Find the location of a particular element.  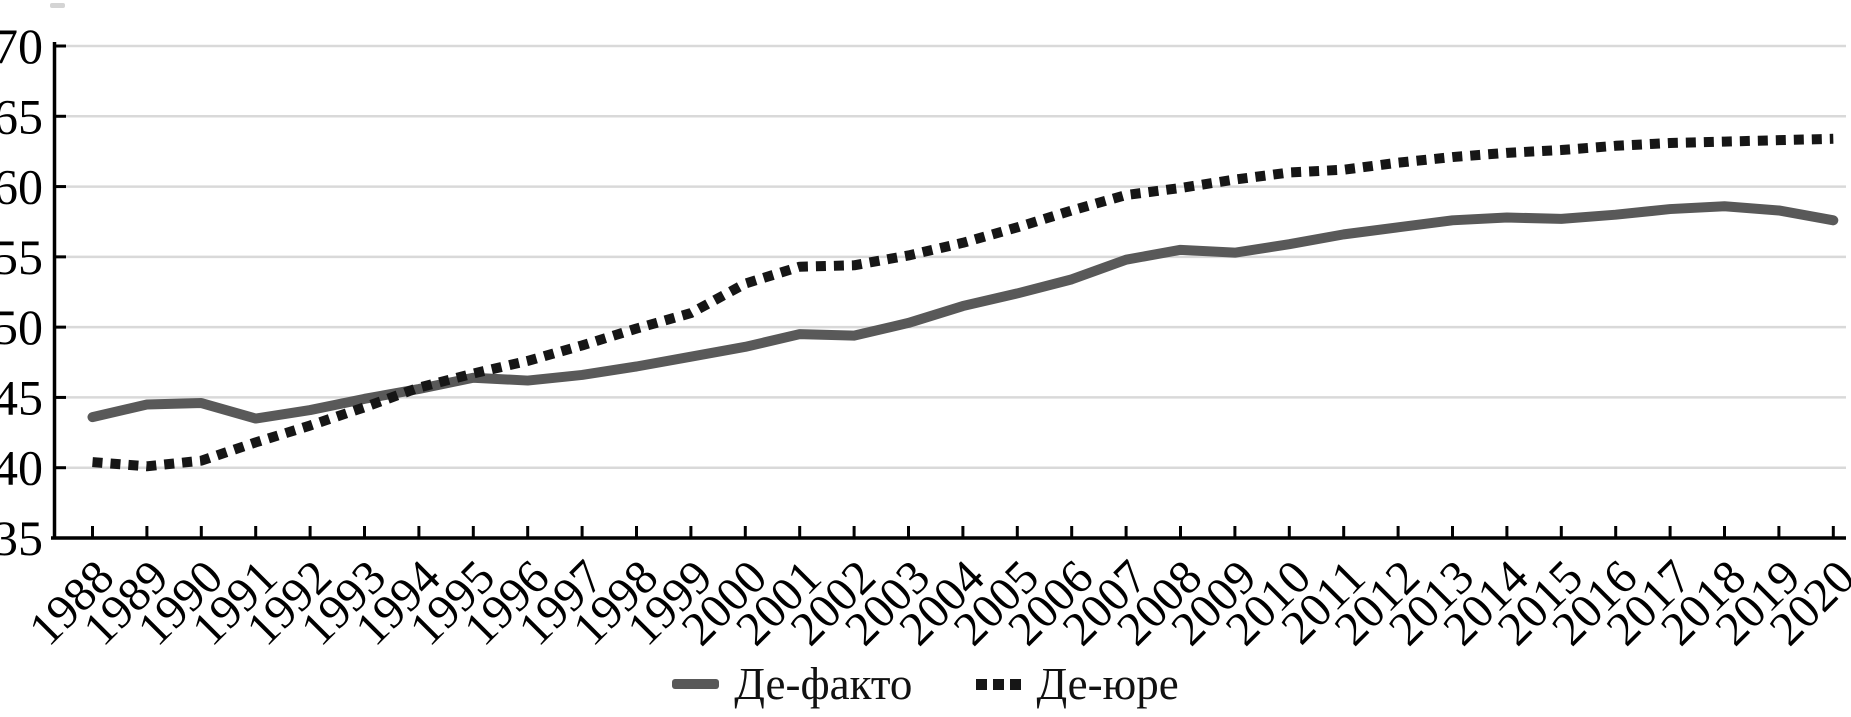

legend-item-de-jure: Де-юре is located at coordinates (1077, 683).